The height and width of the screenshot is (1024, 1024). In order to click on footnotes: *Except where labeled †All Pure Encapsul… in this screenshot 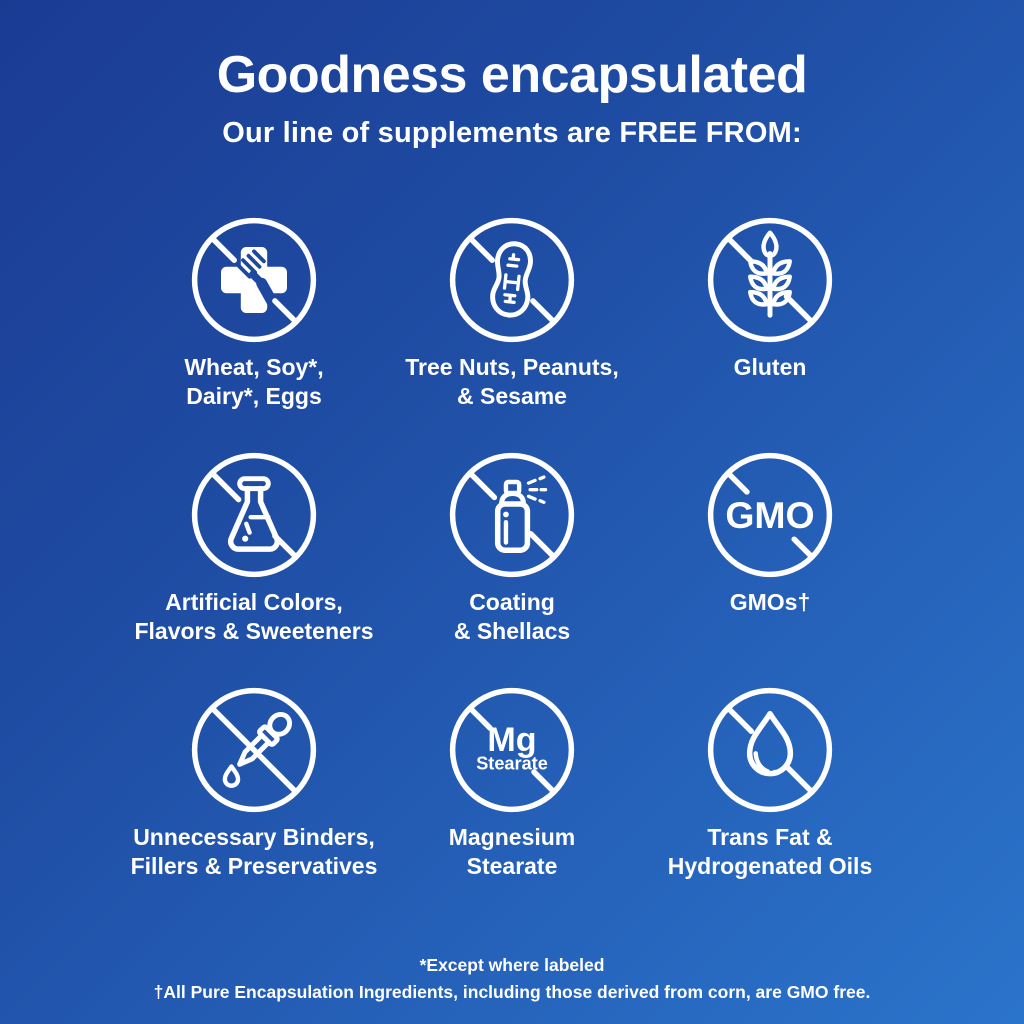, I will do `click(512, 979)`.